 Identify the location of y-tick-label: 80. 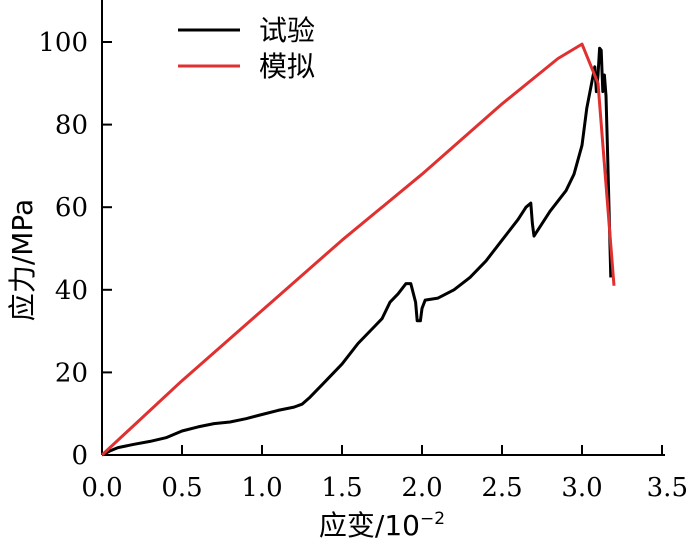
(71, 126).